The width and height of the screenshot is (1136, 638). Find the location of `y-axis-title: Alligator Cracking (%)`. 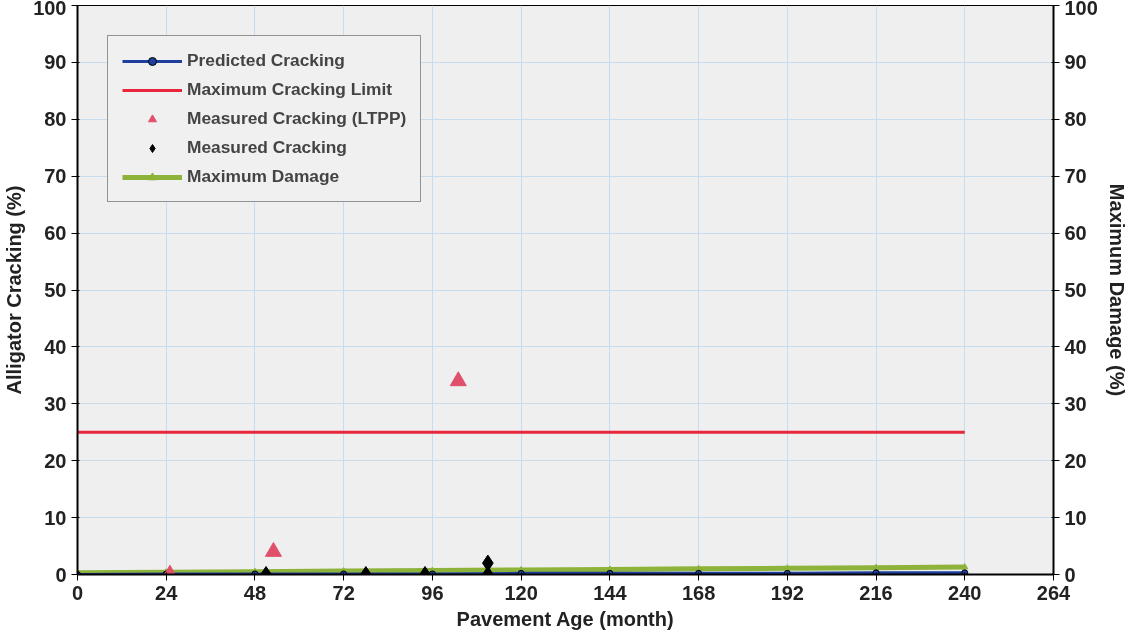

y-axis-title: Alligator Cracking (%) is located at coordinates (14, 290).